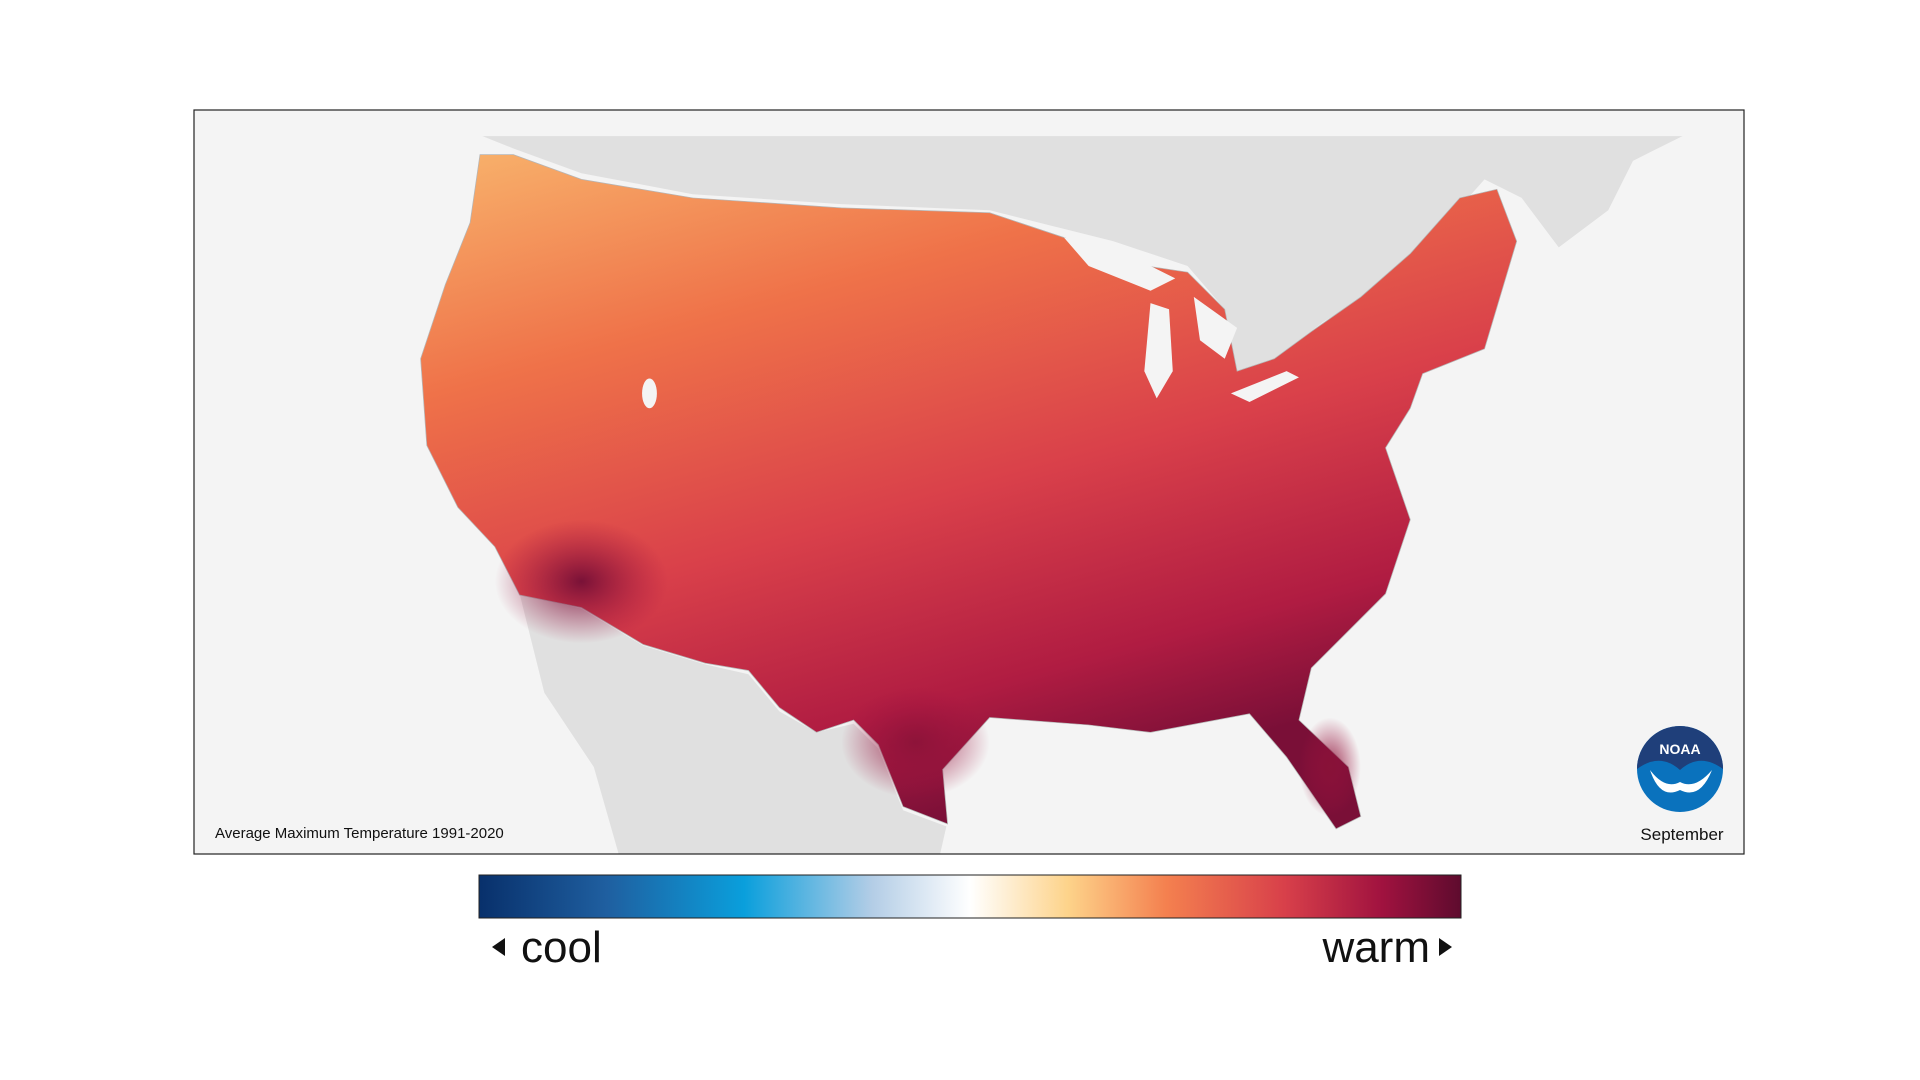  I want to click on color-scale, so click(970, 896).